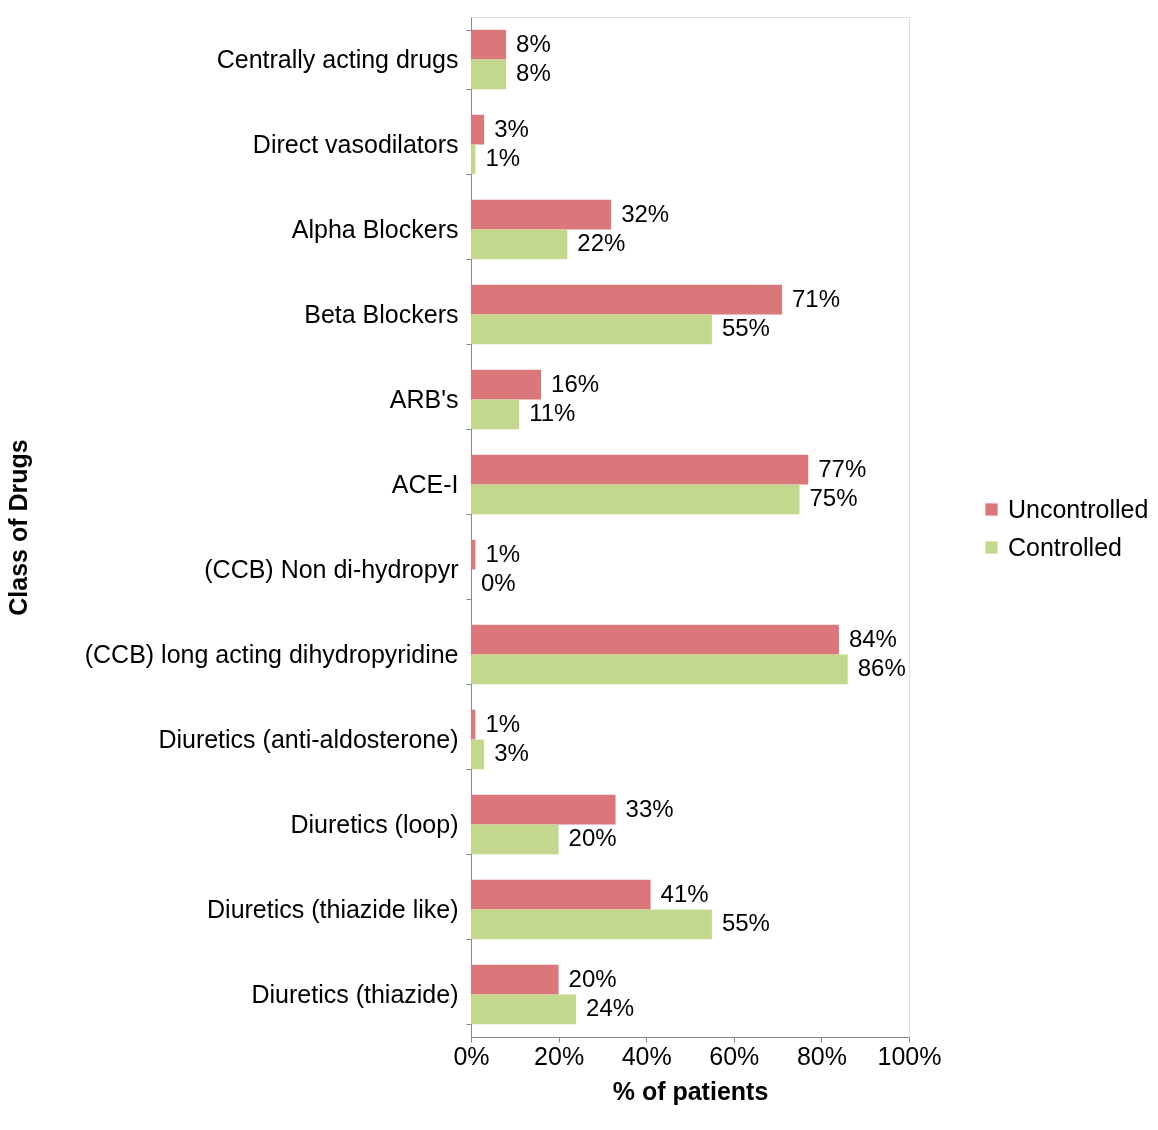 This screenshot has height=1130, width=1158. What do you see at coordinates (1078, 508) in the screenshot?
I see `legend-label: Uncontrolled` at bounding box center [1078, 508].